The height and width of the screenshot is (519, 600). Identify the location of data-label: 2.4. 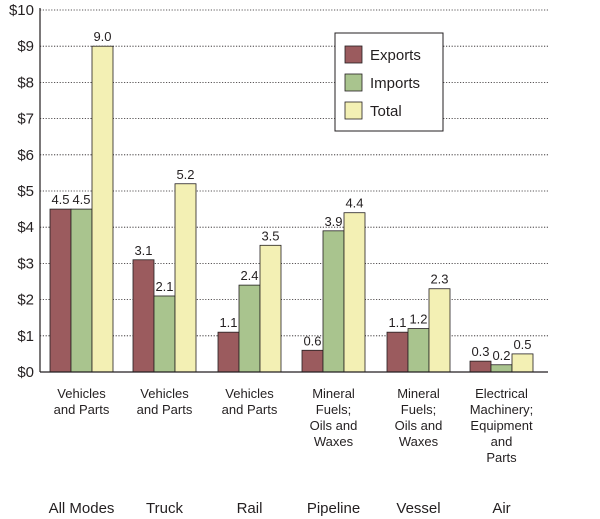
(249, 275).